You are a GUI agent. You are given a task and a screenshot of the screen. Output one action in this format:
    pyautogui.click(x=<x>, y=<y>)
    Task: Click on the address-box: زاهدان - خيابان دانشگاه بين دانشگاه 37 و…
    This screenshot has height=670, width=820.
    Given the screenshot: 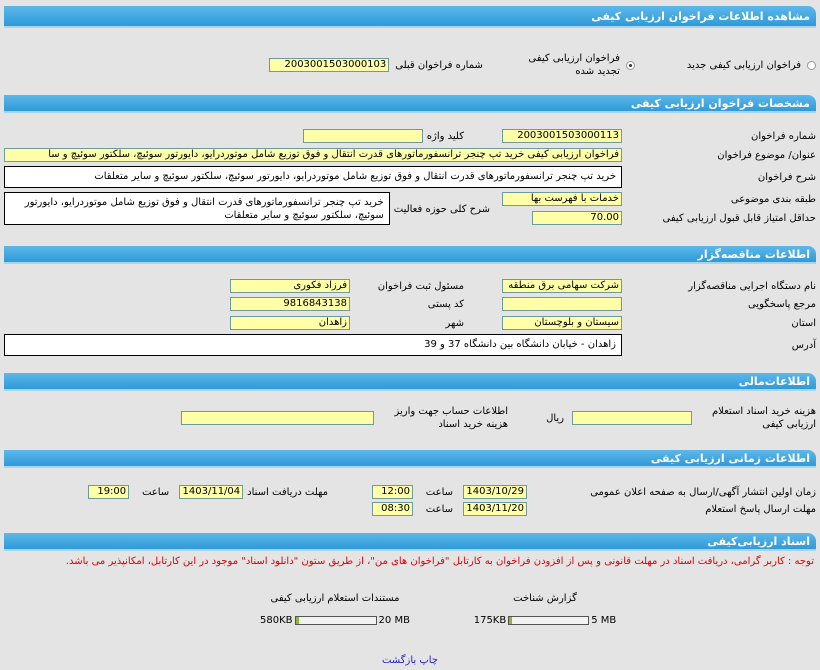 What is the action you would take?
    pyautogui.click(x=313, y=345)
    